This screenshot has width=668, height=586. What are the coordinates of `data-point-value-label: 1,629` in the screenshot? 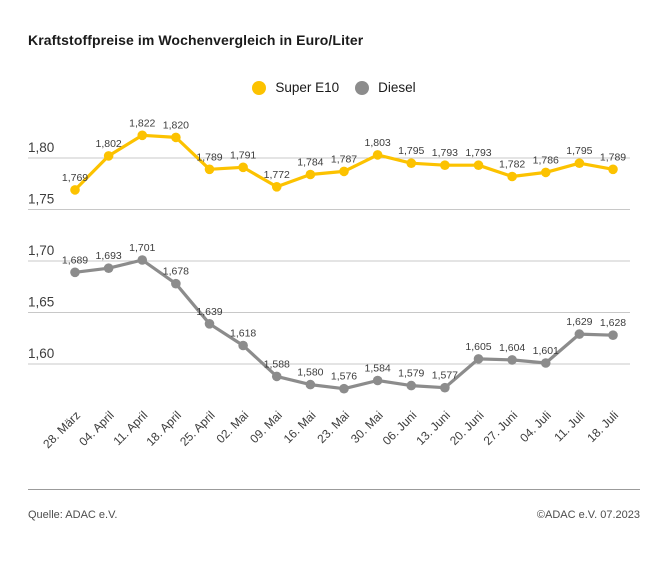 It's located at (579, 322).